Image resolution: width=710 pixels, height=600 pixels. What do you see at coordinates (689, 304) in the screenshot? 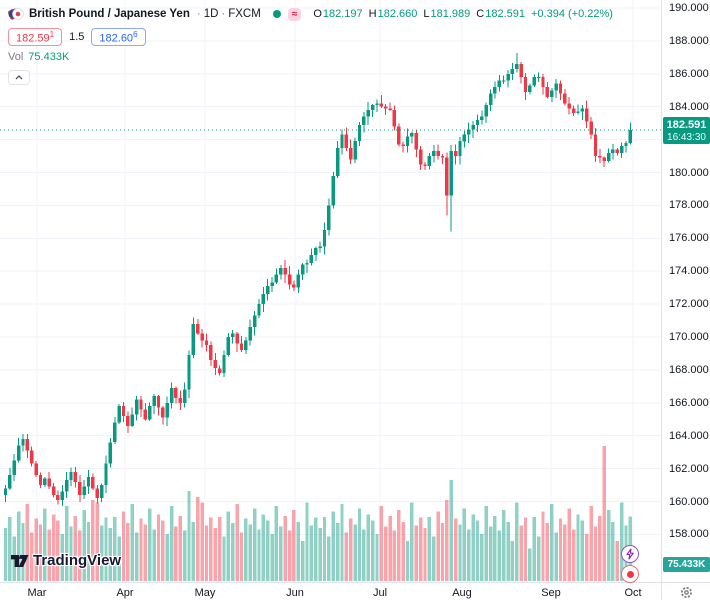
I see `price-tick-label: 172.000` at bounding box center [689, 304].